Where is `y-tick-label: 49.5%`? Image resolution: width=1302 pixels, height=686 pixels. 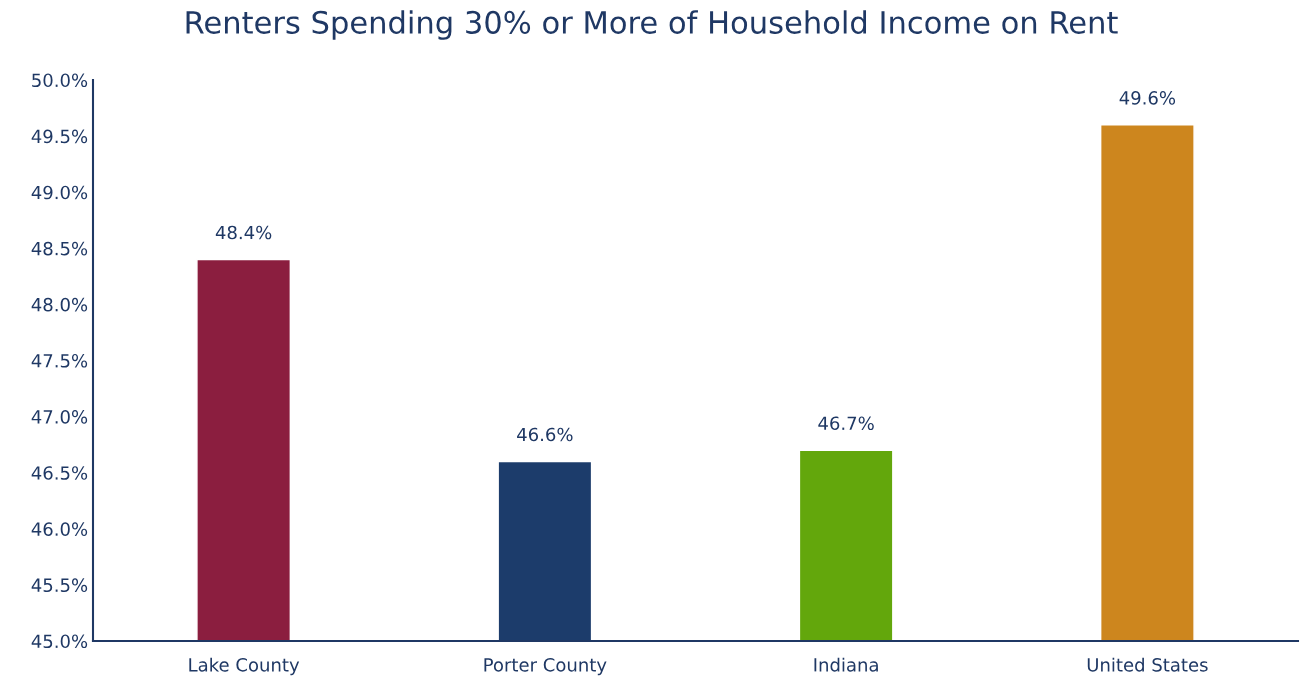 y-tick-label: 49.5% is located at coordinates (59, 136).